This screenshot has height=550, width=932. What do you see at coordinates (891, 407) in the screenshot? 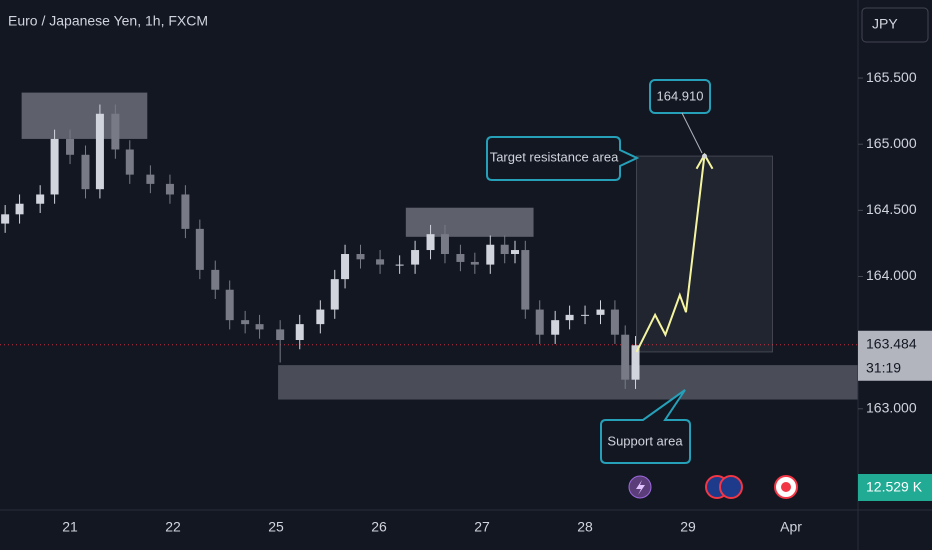
I see `y-tick-label: 163.000` at bounding box center [891, 407].